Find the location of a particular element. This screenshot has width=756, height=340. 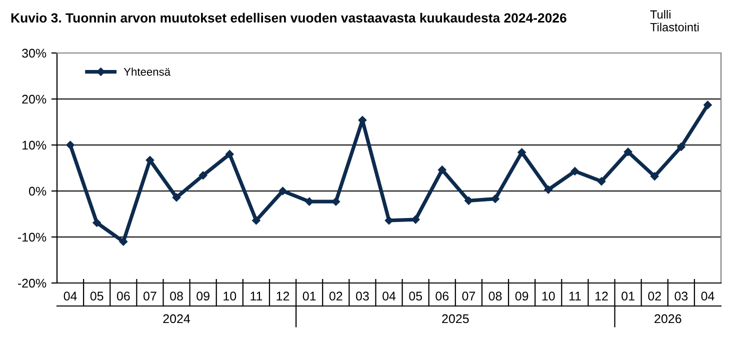

y-tick-label: 20% is located at coordinates (34, 99).